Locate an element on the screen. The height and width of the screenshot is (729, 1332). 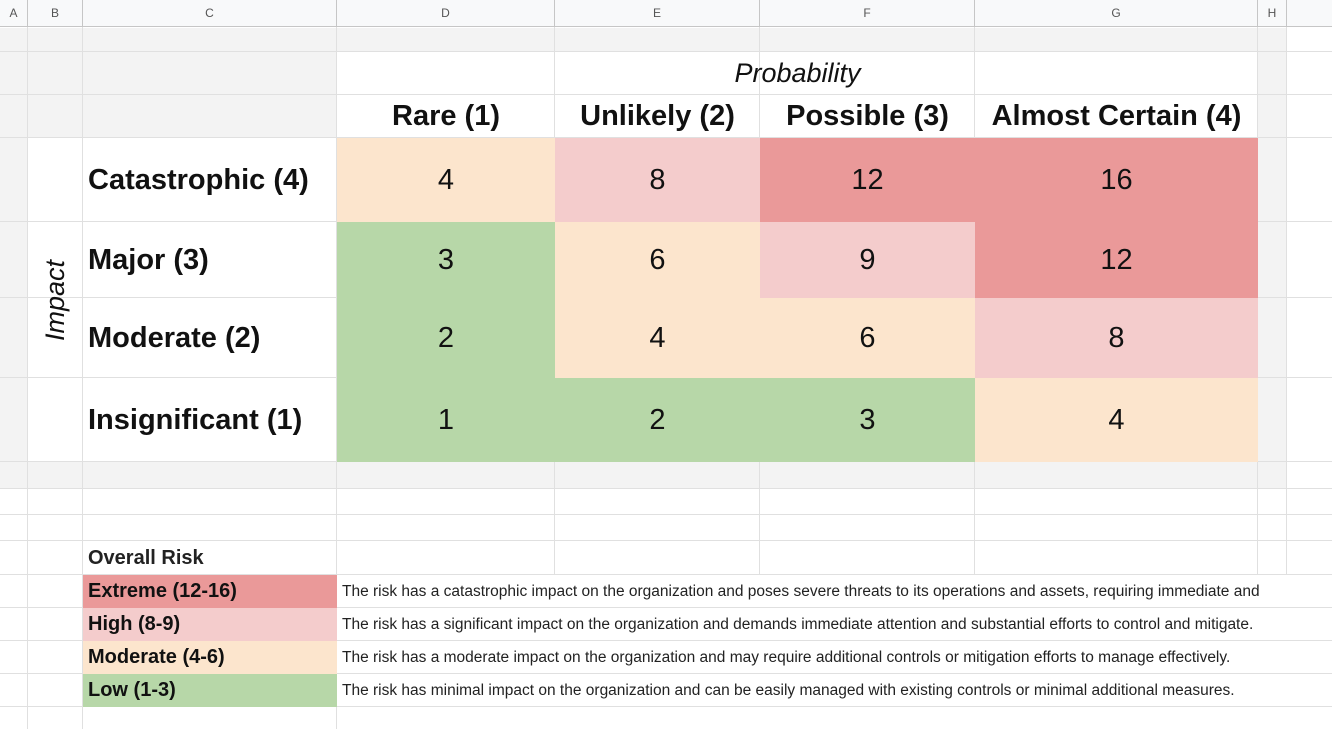
row-header-moderate: Moderate (2) is located at coordinates (174, 337).